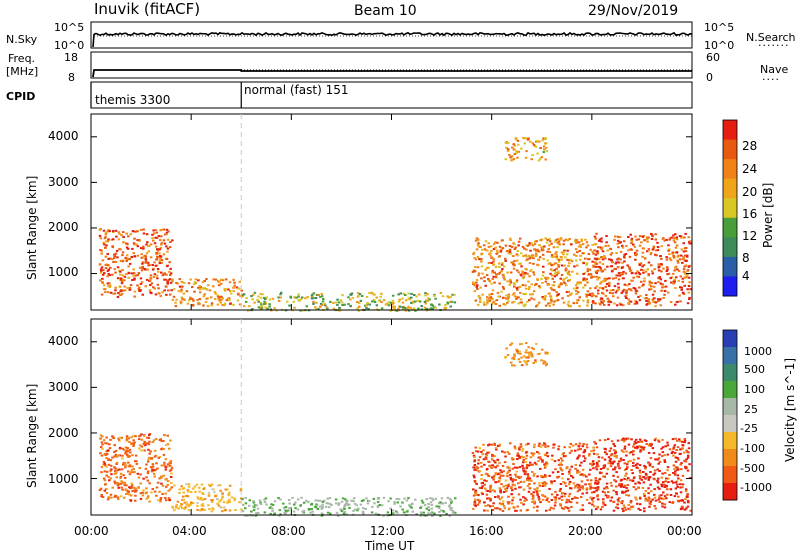 The width and height of the screenshot is (800, 554). What do you see at coordinates (751, 409) in the screenshot?
I see `velocity-cbar-tick-25: 25` at bounding box center [751, 409].